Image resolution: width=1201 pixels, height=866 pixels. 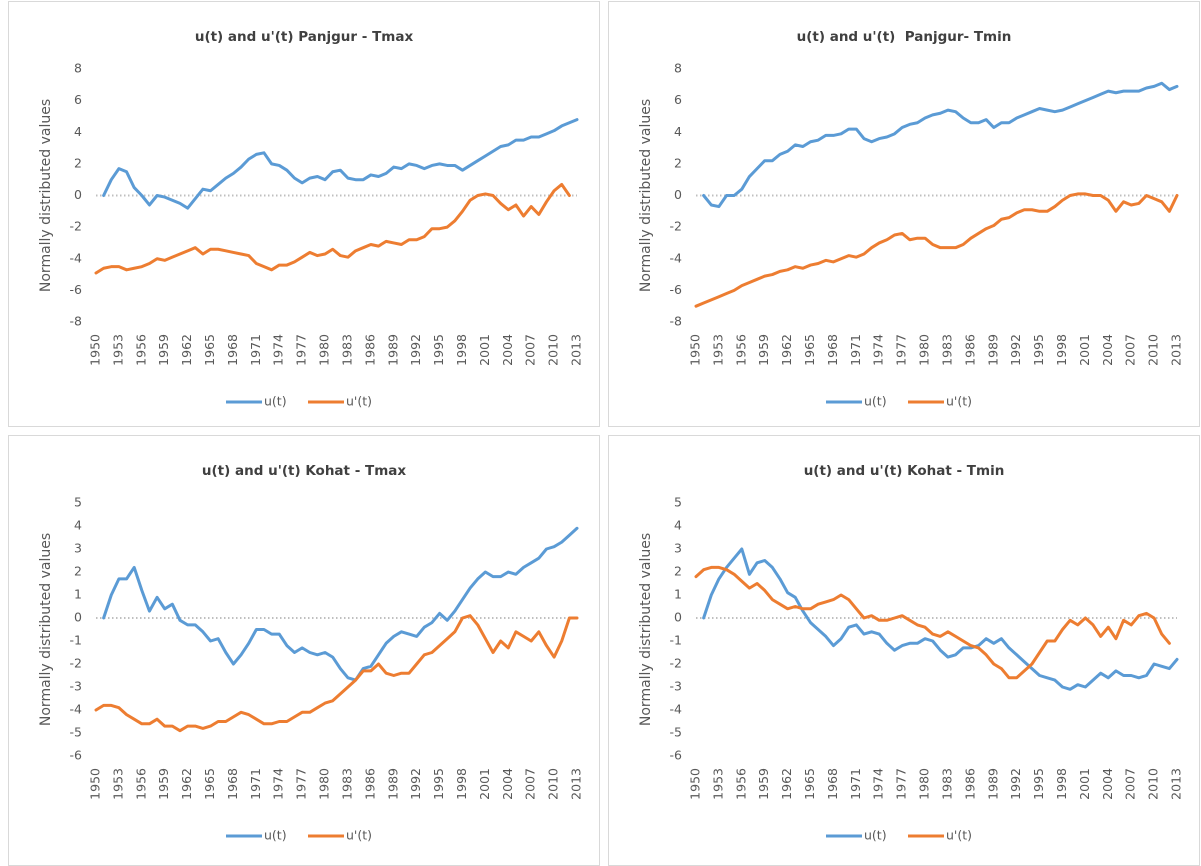 What do you see at coordinates (95, 784) in the screenshot?
I see `x-tick-label: 1950` at bounding box center [95, 784].